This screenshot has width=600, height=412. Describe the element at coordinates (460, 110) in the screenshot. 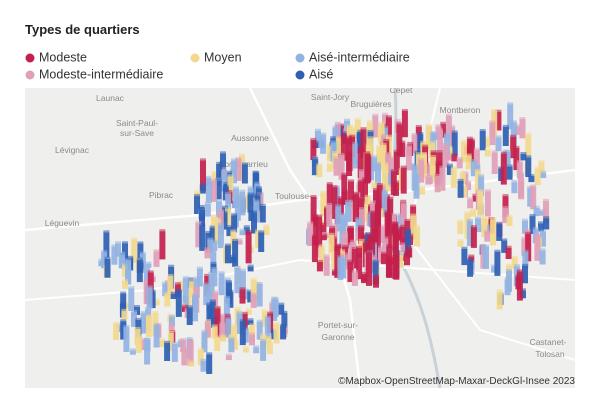

I see `place-label: Montberon` at that location.